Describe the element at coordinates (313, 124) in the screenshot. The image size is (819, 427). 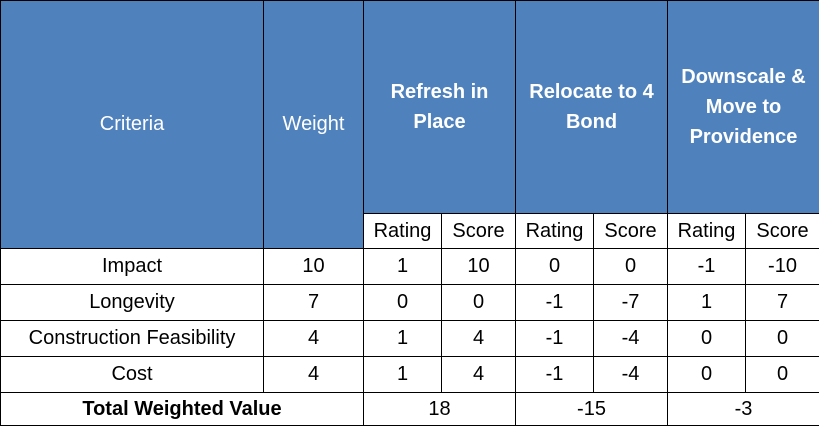
I see `weight-header: Weight` at that location.